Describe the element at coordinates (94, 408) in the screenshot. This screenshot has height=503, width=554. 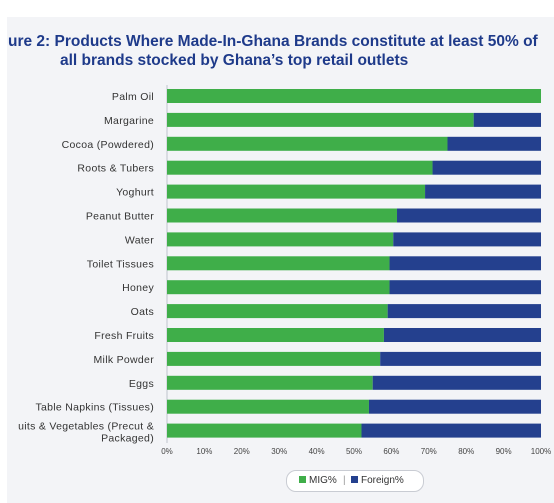
I see `category-label: Table Napkins (Tissues)` at that location.